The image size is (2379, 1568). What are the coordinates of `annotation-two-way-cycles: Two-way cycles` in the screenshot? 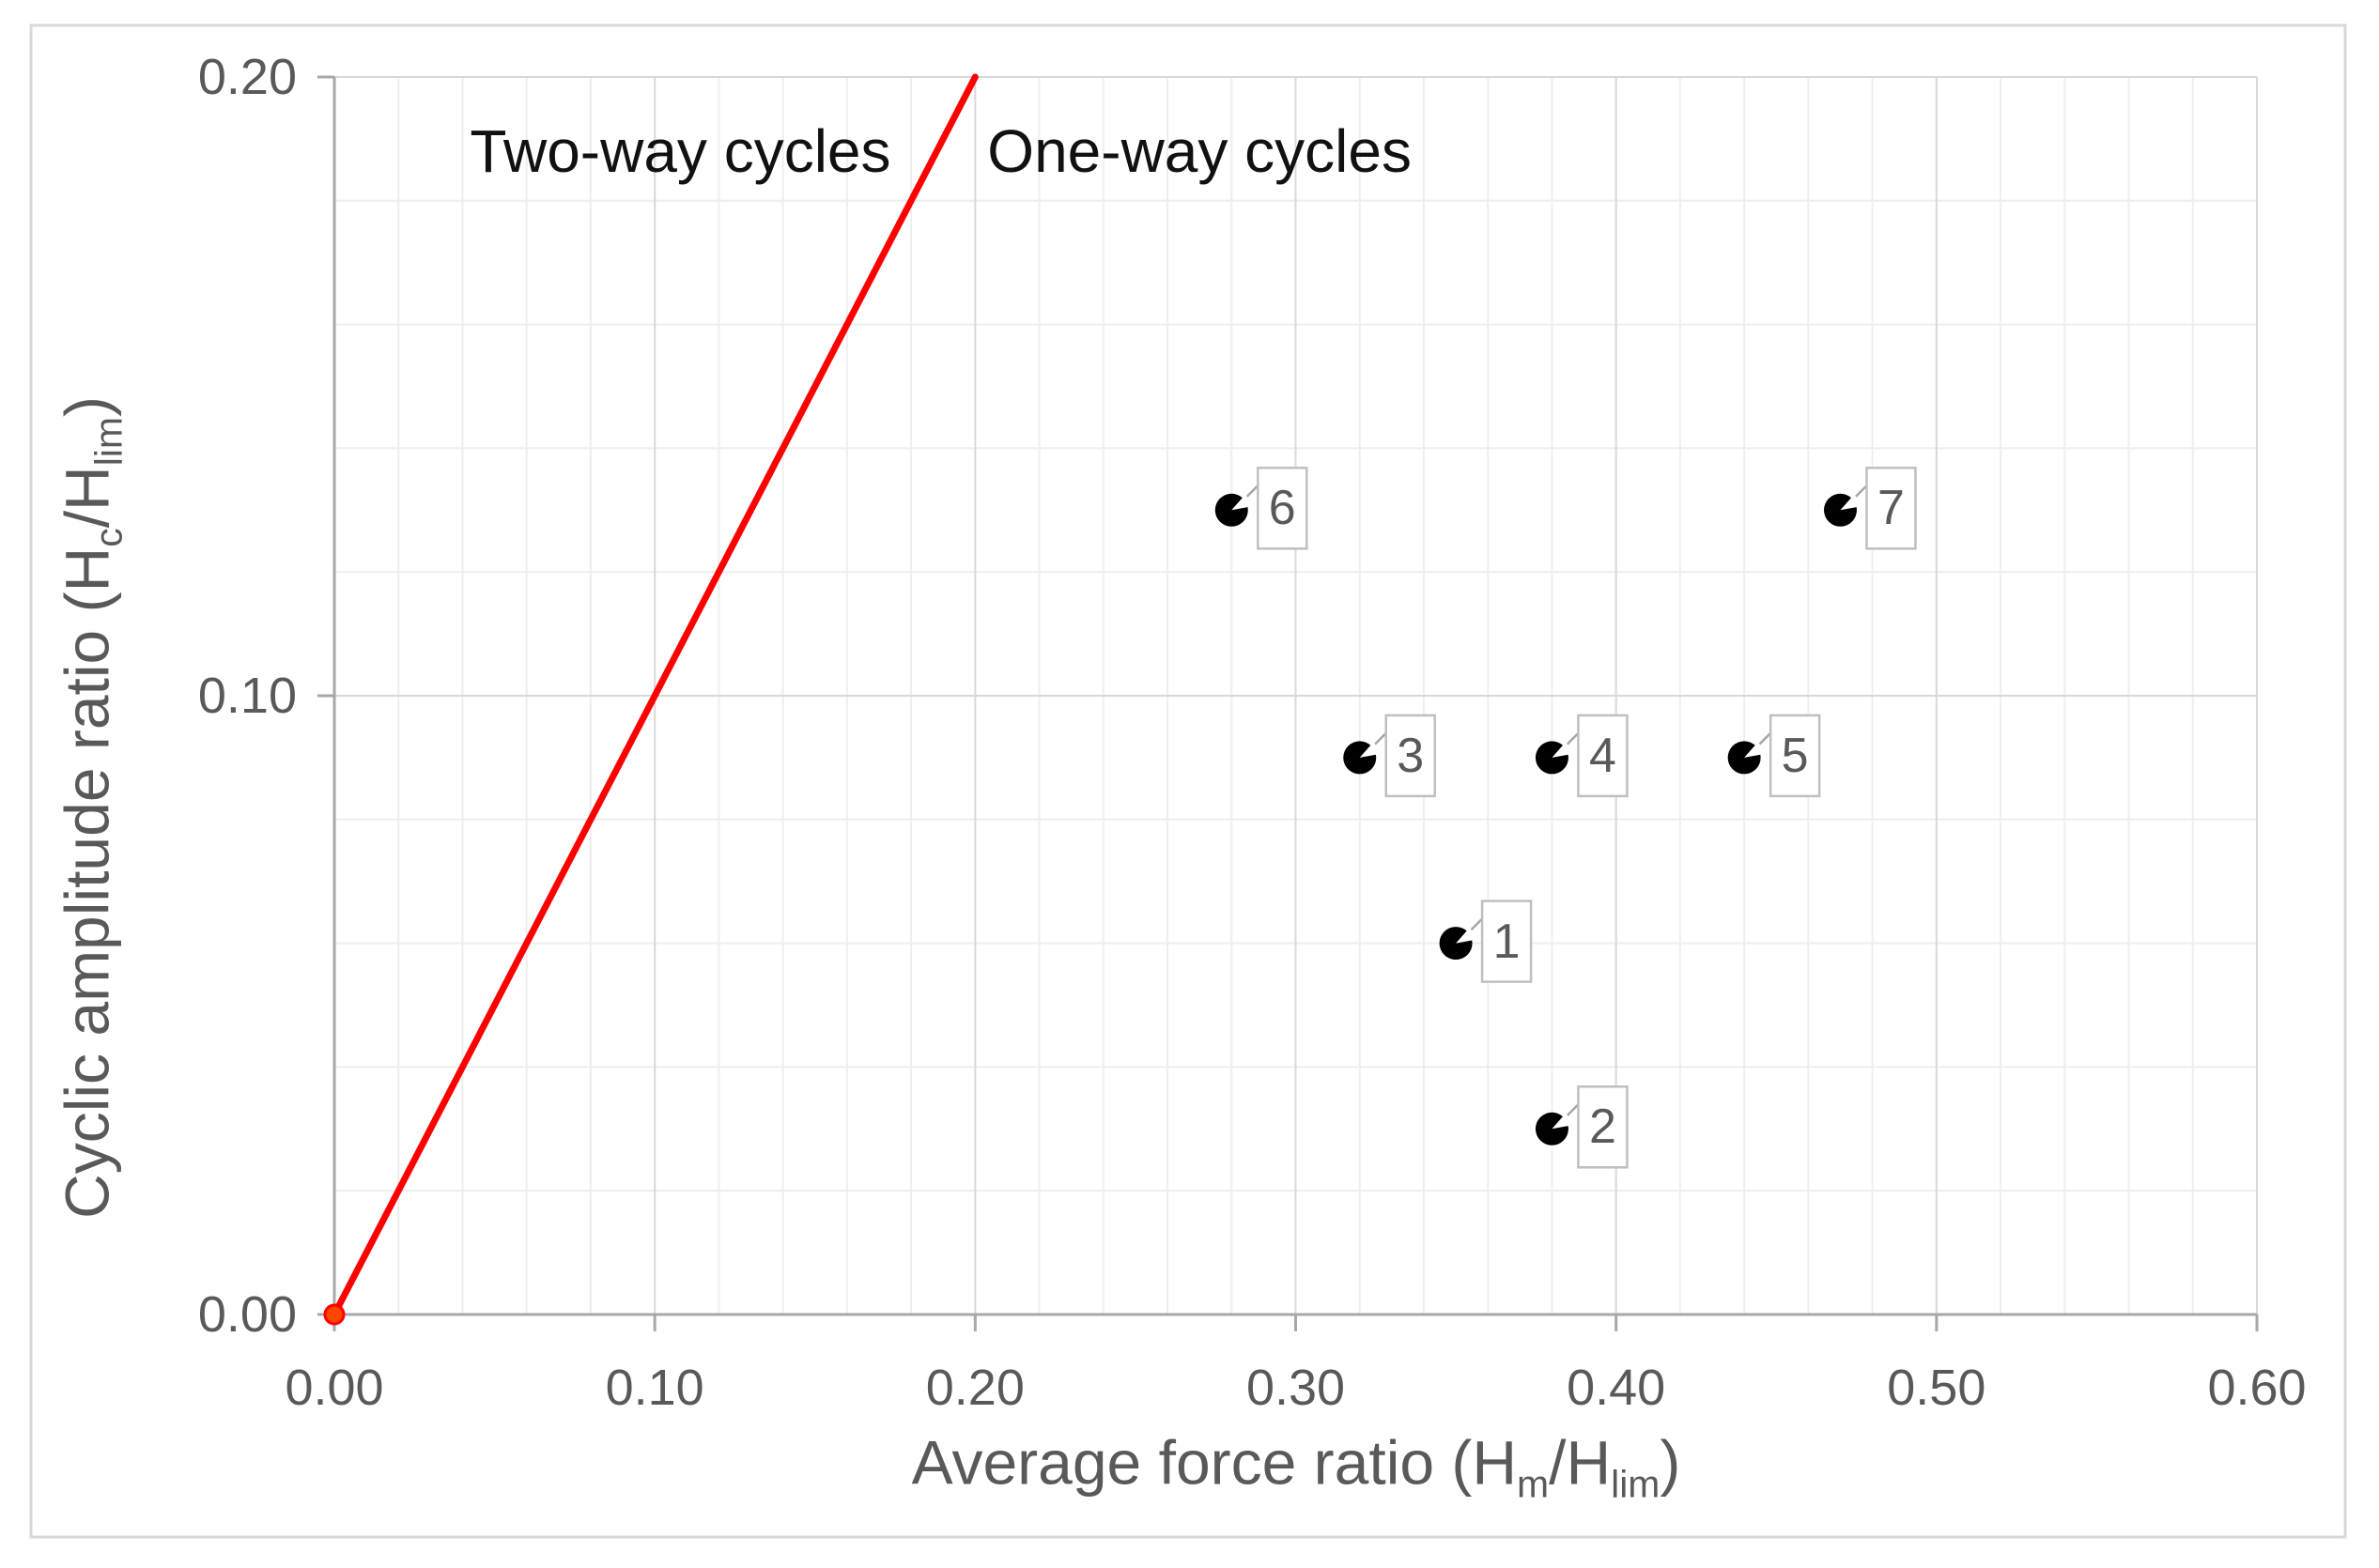 It's located at (680, 152).